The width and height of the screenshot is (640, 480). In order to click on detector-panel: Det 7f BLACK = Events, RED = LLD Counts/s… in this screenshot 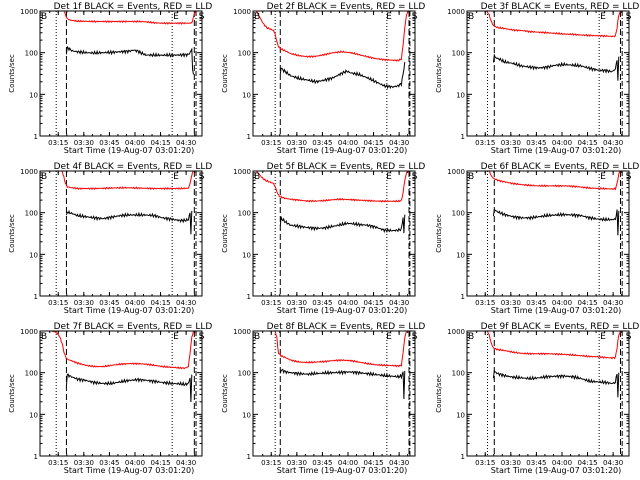, I will do `click(110, 398)`.